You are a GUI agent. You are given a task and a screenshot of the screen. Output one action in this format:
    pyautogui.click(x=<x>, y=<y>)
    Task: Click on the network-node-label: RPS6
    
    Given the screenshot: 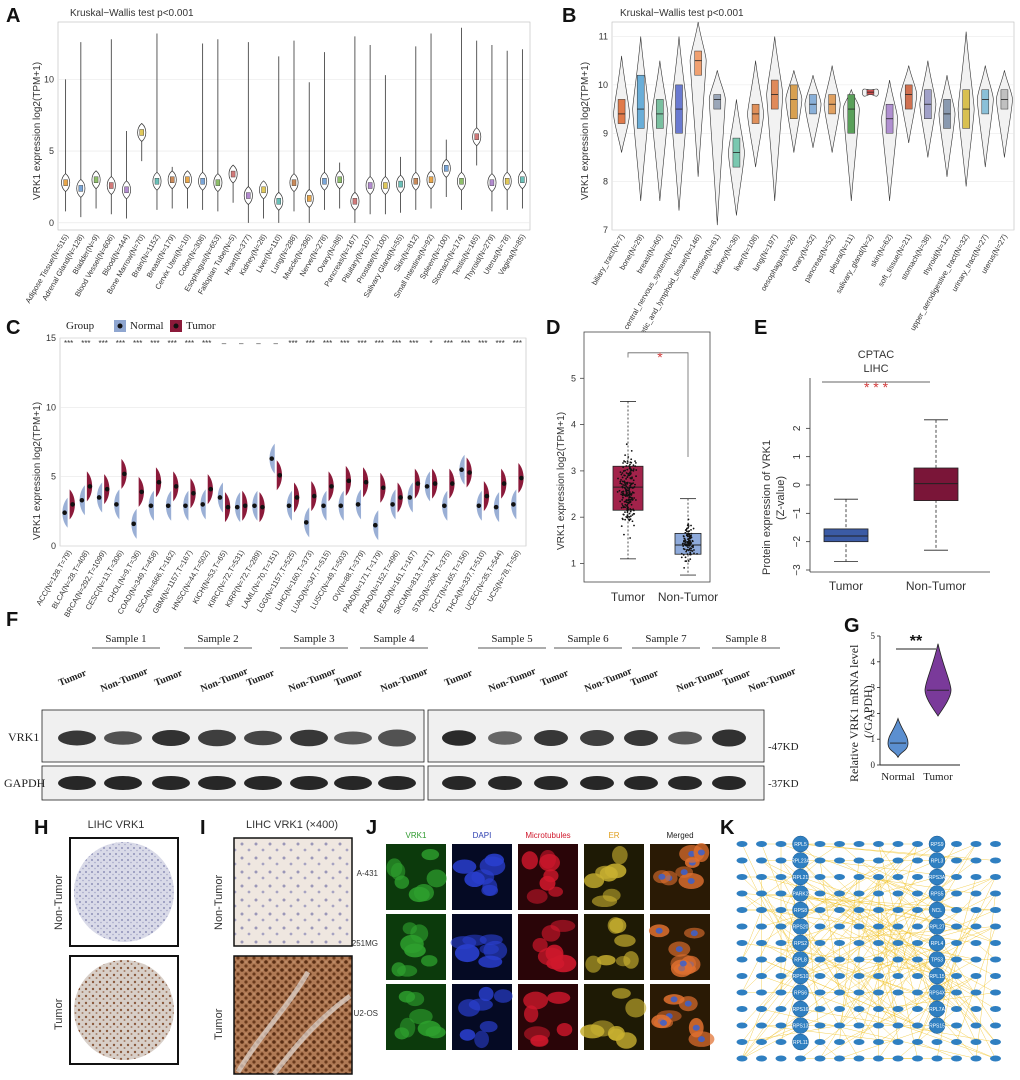 What is the action you would take?
    pyautogui.click(x=800, y=994)
    